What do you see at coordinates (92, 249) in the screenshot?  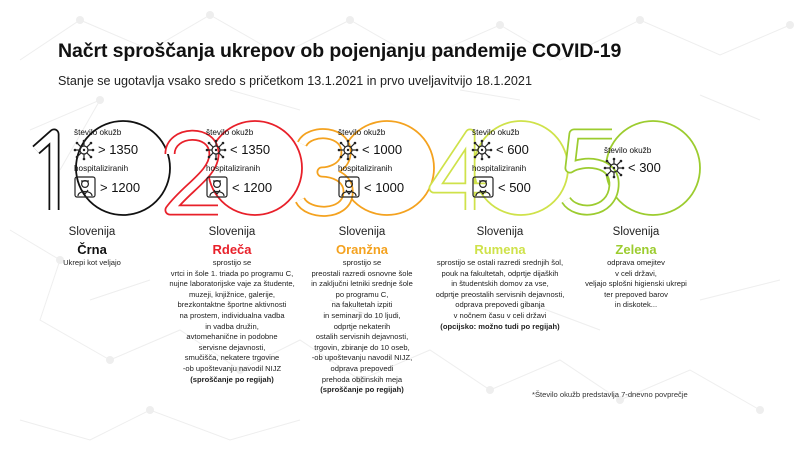 I see `stage-level: Črna` at bounding box center [92, 249].